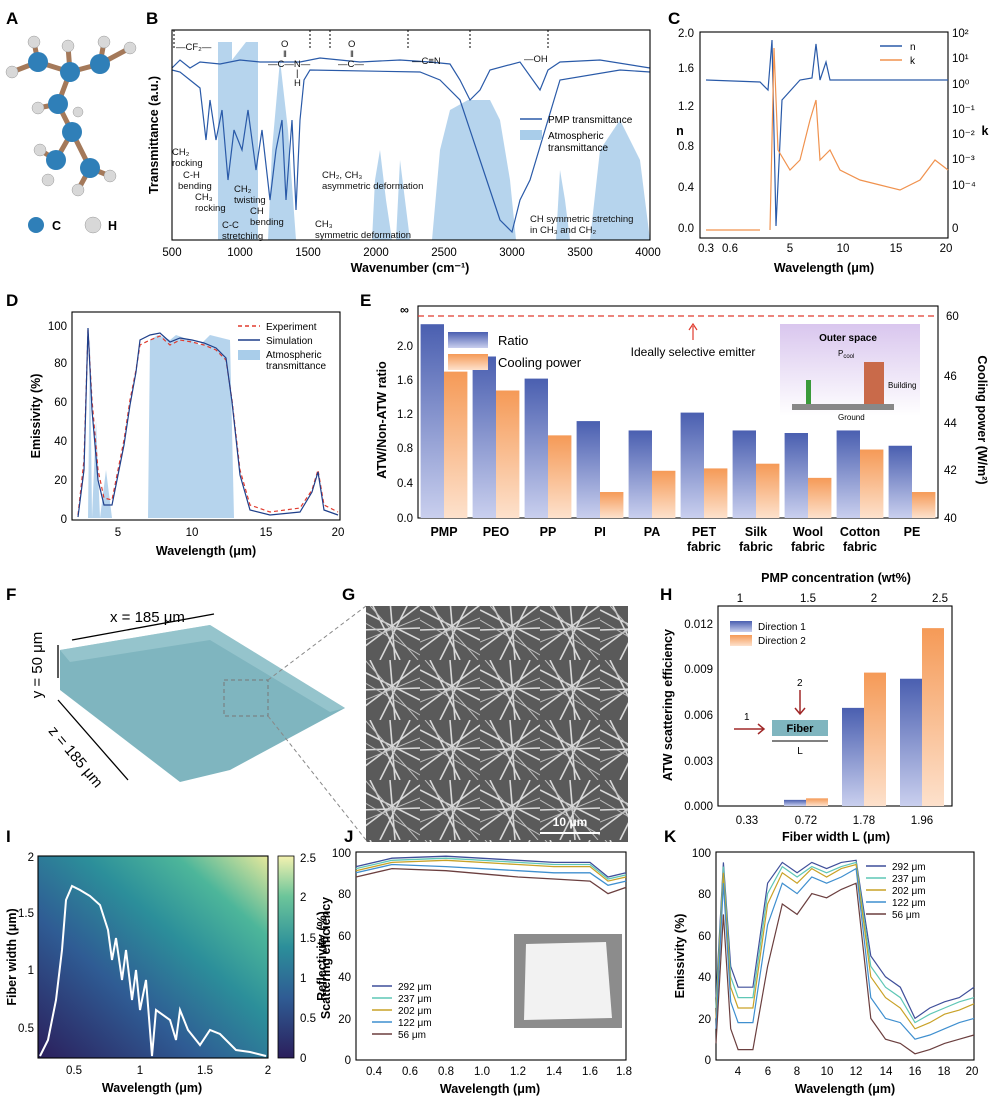 The height and width of the screenshot is (1111, 997). Describe the element at coordinates (490, 1089) in the screenshot. I see `panel-j-xlabel: Wavelength (μm)` at that location.